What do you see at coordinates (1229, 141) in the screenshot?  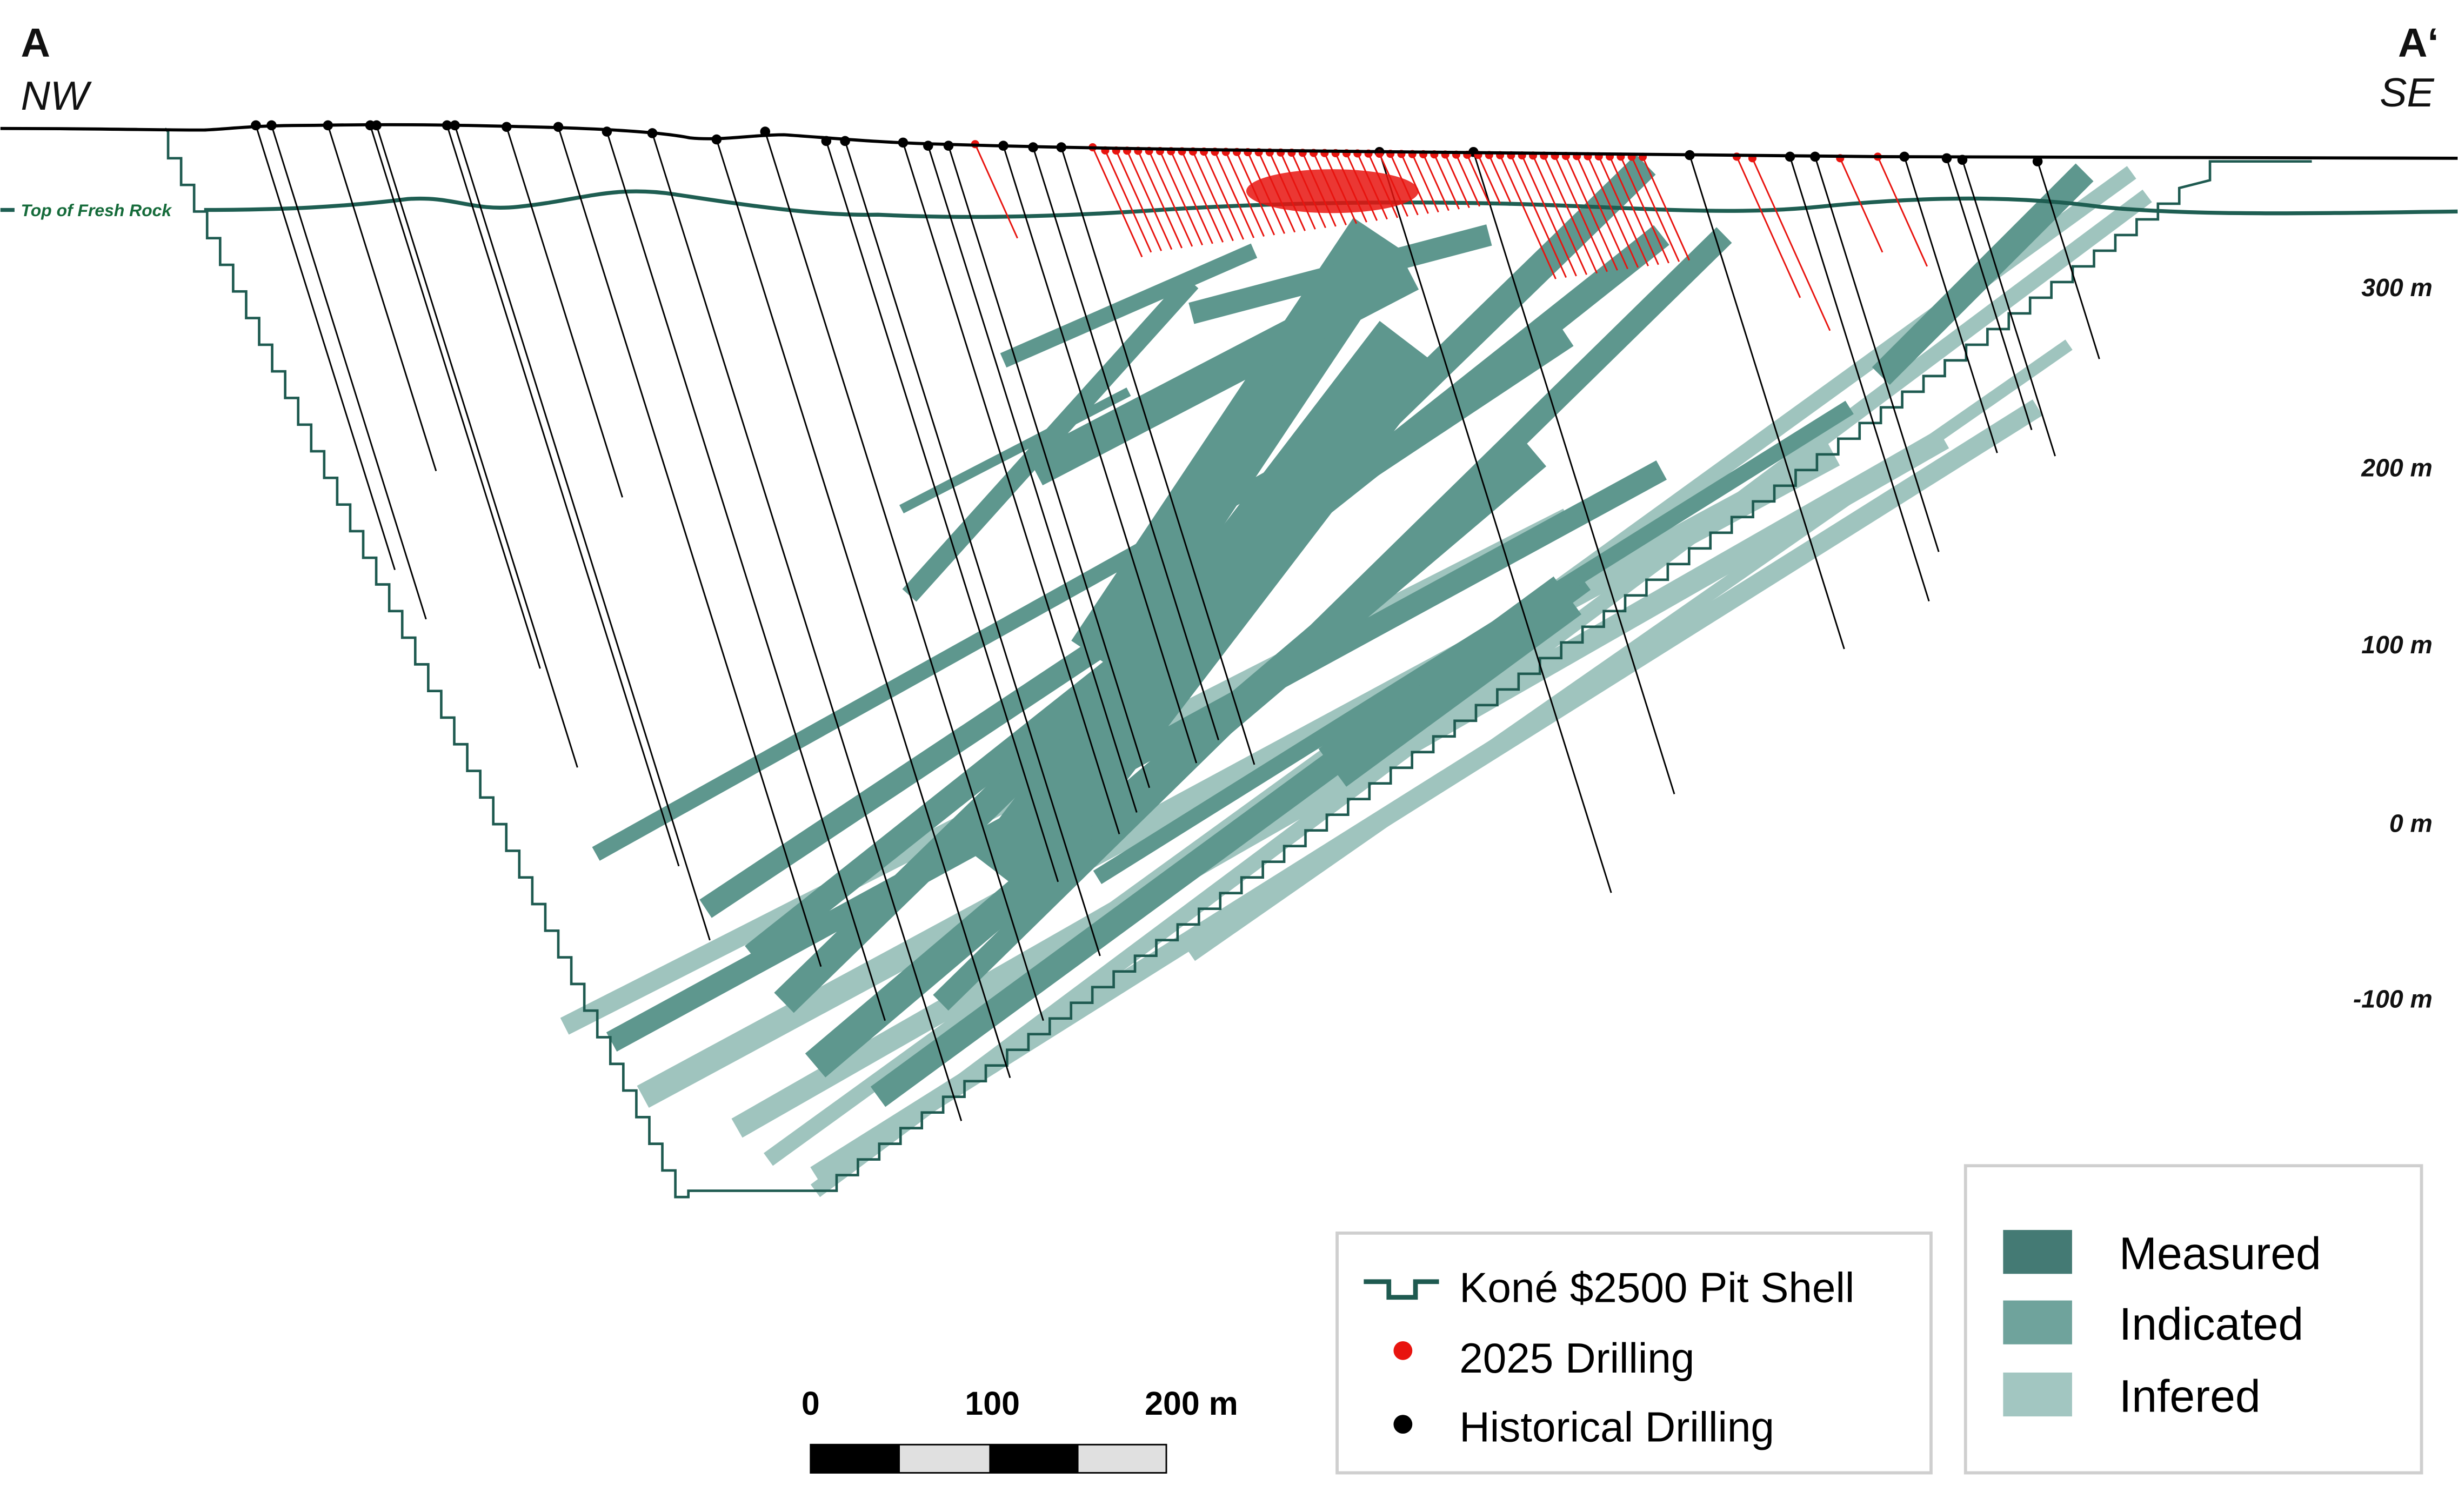 I see `topography-line` at bounding box center [1229, 141].